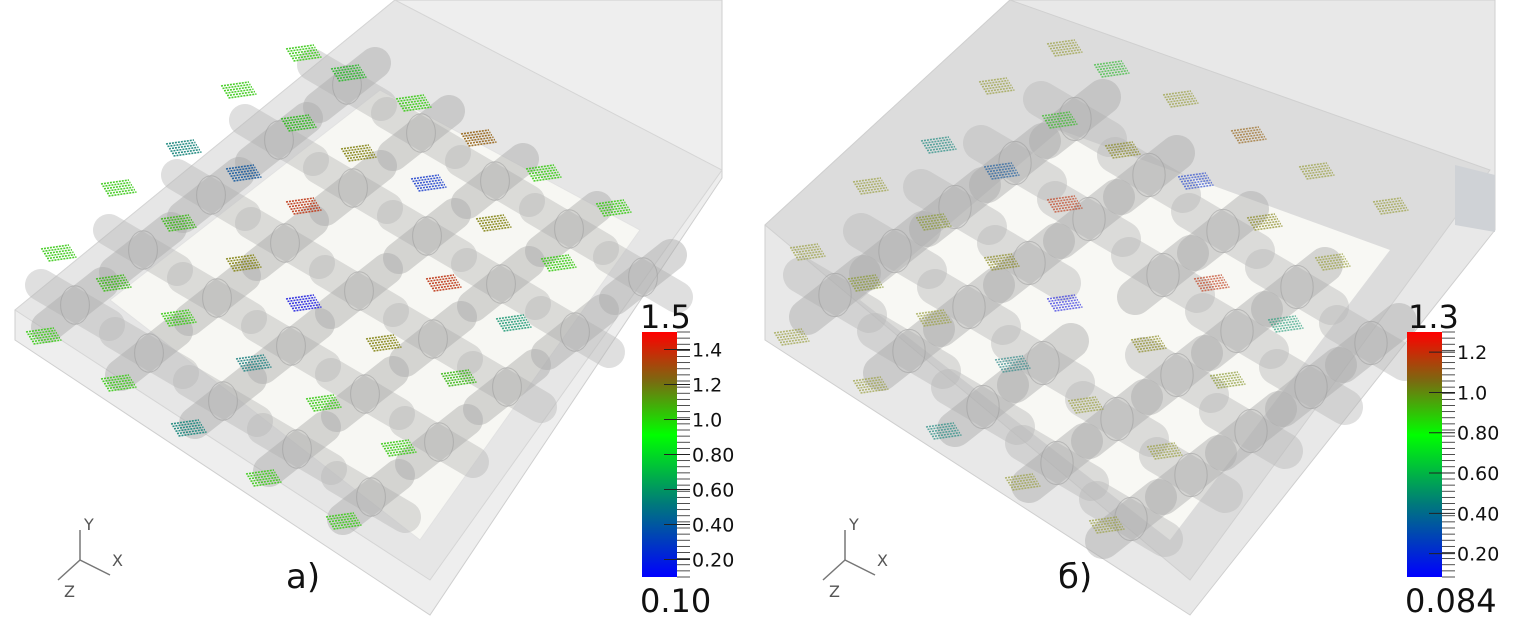  I want to click on panel-label: б), so click(1075, 577).